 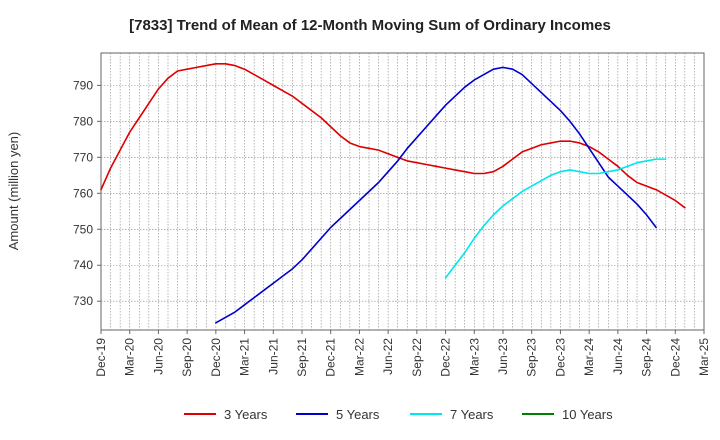 What do you see at coordinates (675, 357) in the screenshot?
I see `x-tick-label: Dec-24` at bounding box center [675, 357].